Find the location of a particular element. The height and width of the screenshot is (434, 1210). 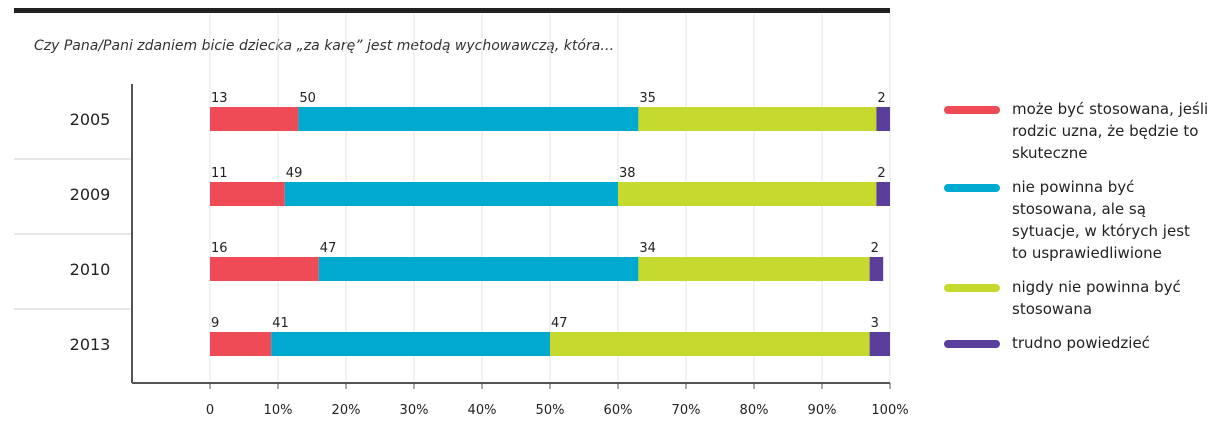

legend-label-4: trudno powiedzieć is located at coordinates (1081, 343).